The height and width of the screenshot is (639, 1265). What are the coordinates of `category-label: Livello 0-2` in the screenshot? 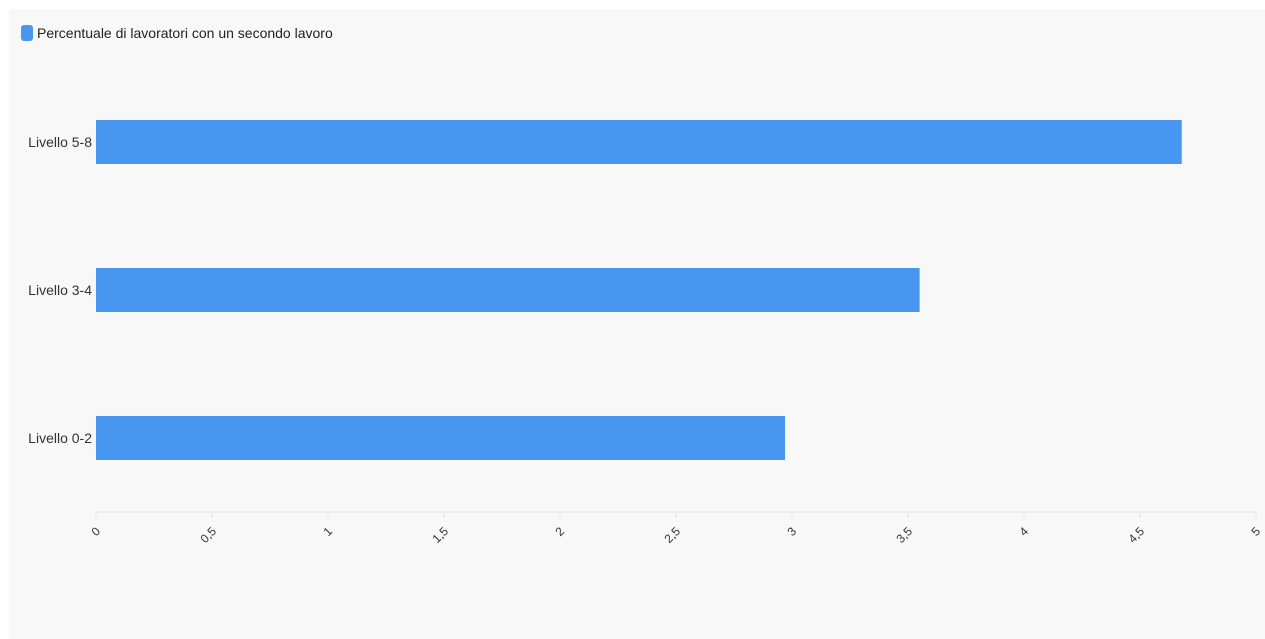 It's located at (60, 438).